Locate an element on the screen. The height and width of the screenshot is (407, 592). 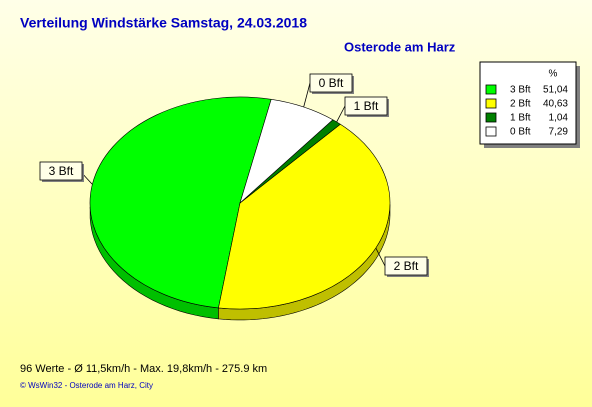
legend-value: 51,04 is located at coordinates (555, 90).